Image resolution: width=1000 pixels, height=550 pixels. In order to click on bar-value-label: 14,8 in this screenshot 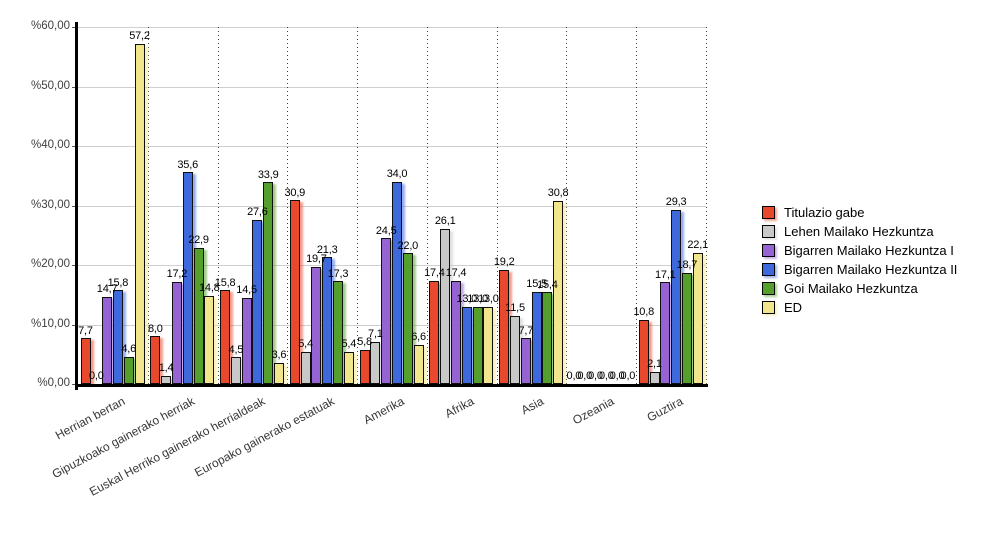, I will do `click(209, 288)`.